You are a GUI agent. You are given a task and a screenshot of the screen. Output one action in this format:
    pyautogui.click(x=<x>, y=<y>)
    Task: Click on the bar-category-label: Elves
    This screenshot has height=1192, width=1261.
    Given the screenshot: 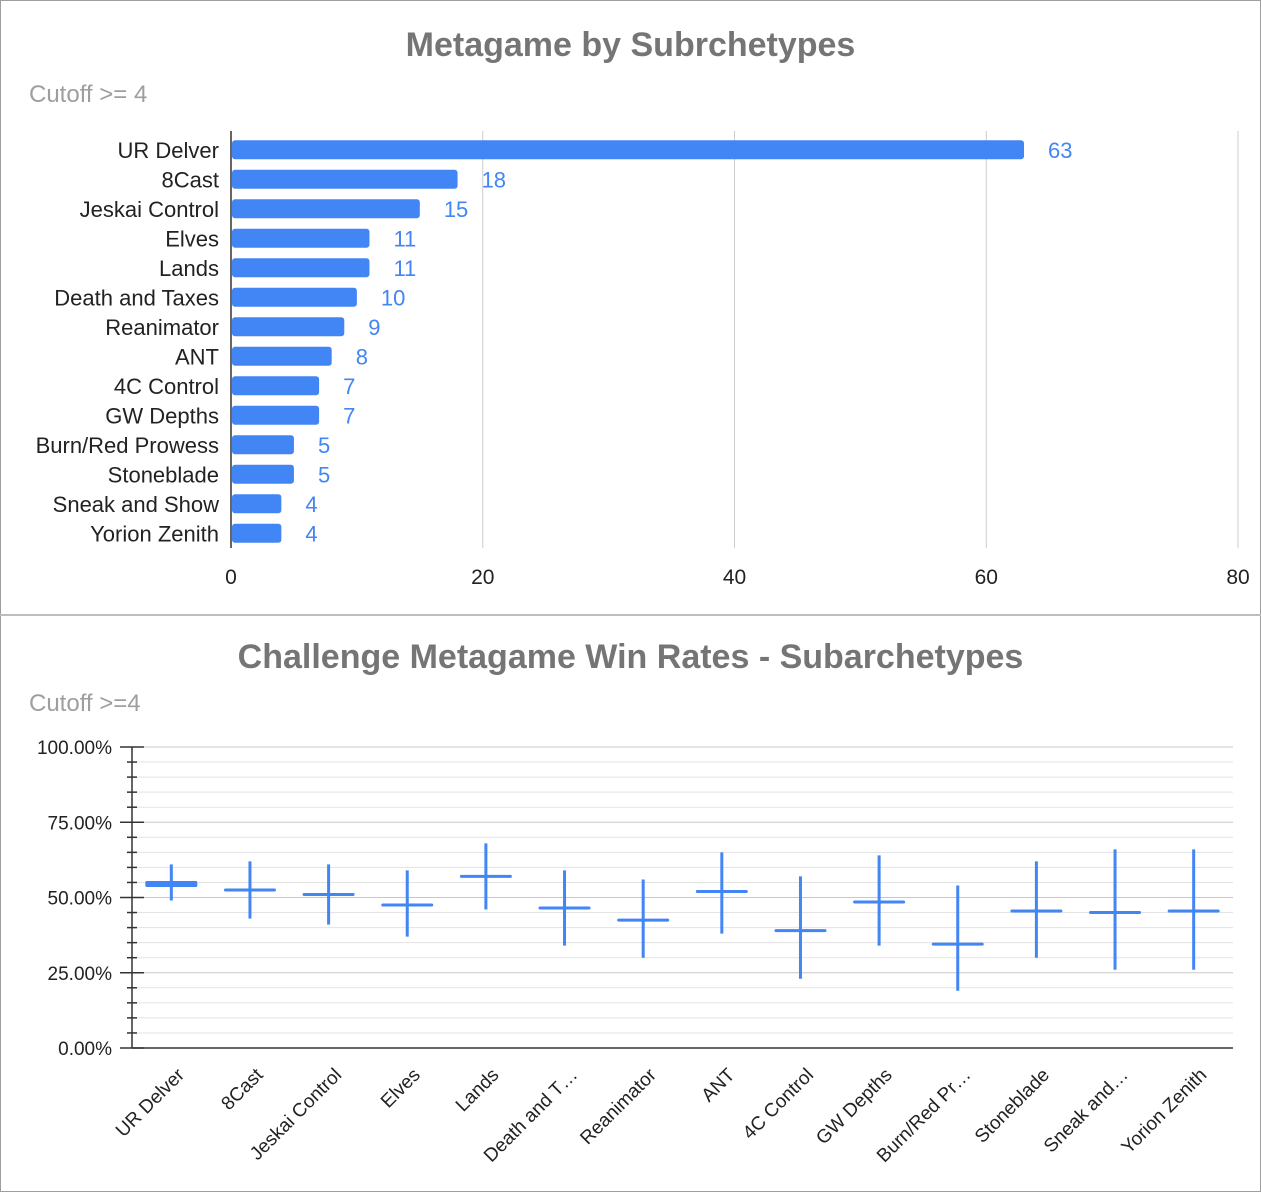 What is the action you would take?
    pyautogui.click(x=192, y=238)
    